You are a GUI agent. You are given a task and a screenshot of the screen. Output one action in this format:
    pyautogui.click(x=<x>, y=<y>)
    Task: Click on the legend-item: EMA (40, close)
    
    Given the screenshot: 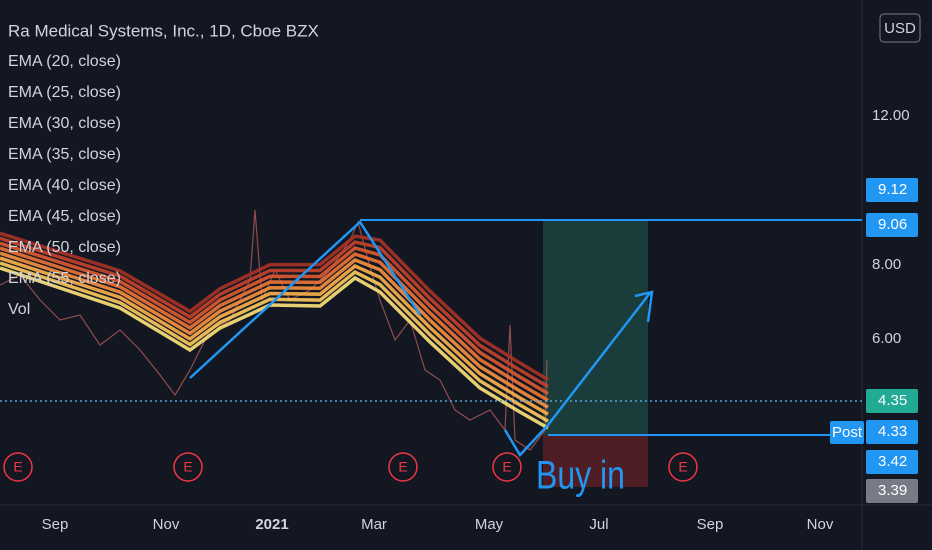 What is the action you would take?
    pyautogui.click(x=64, y=185)
    